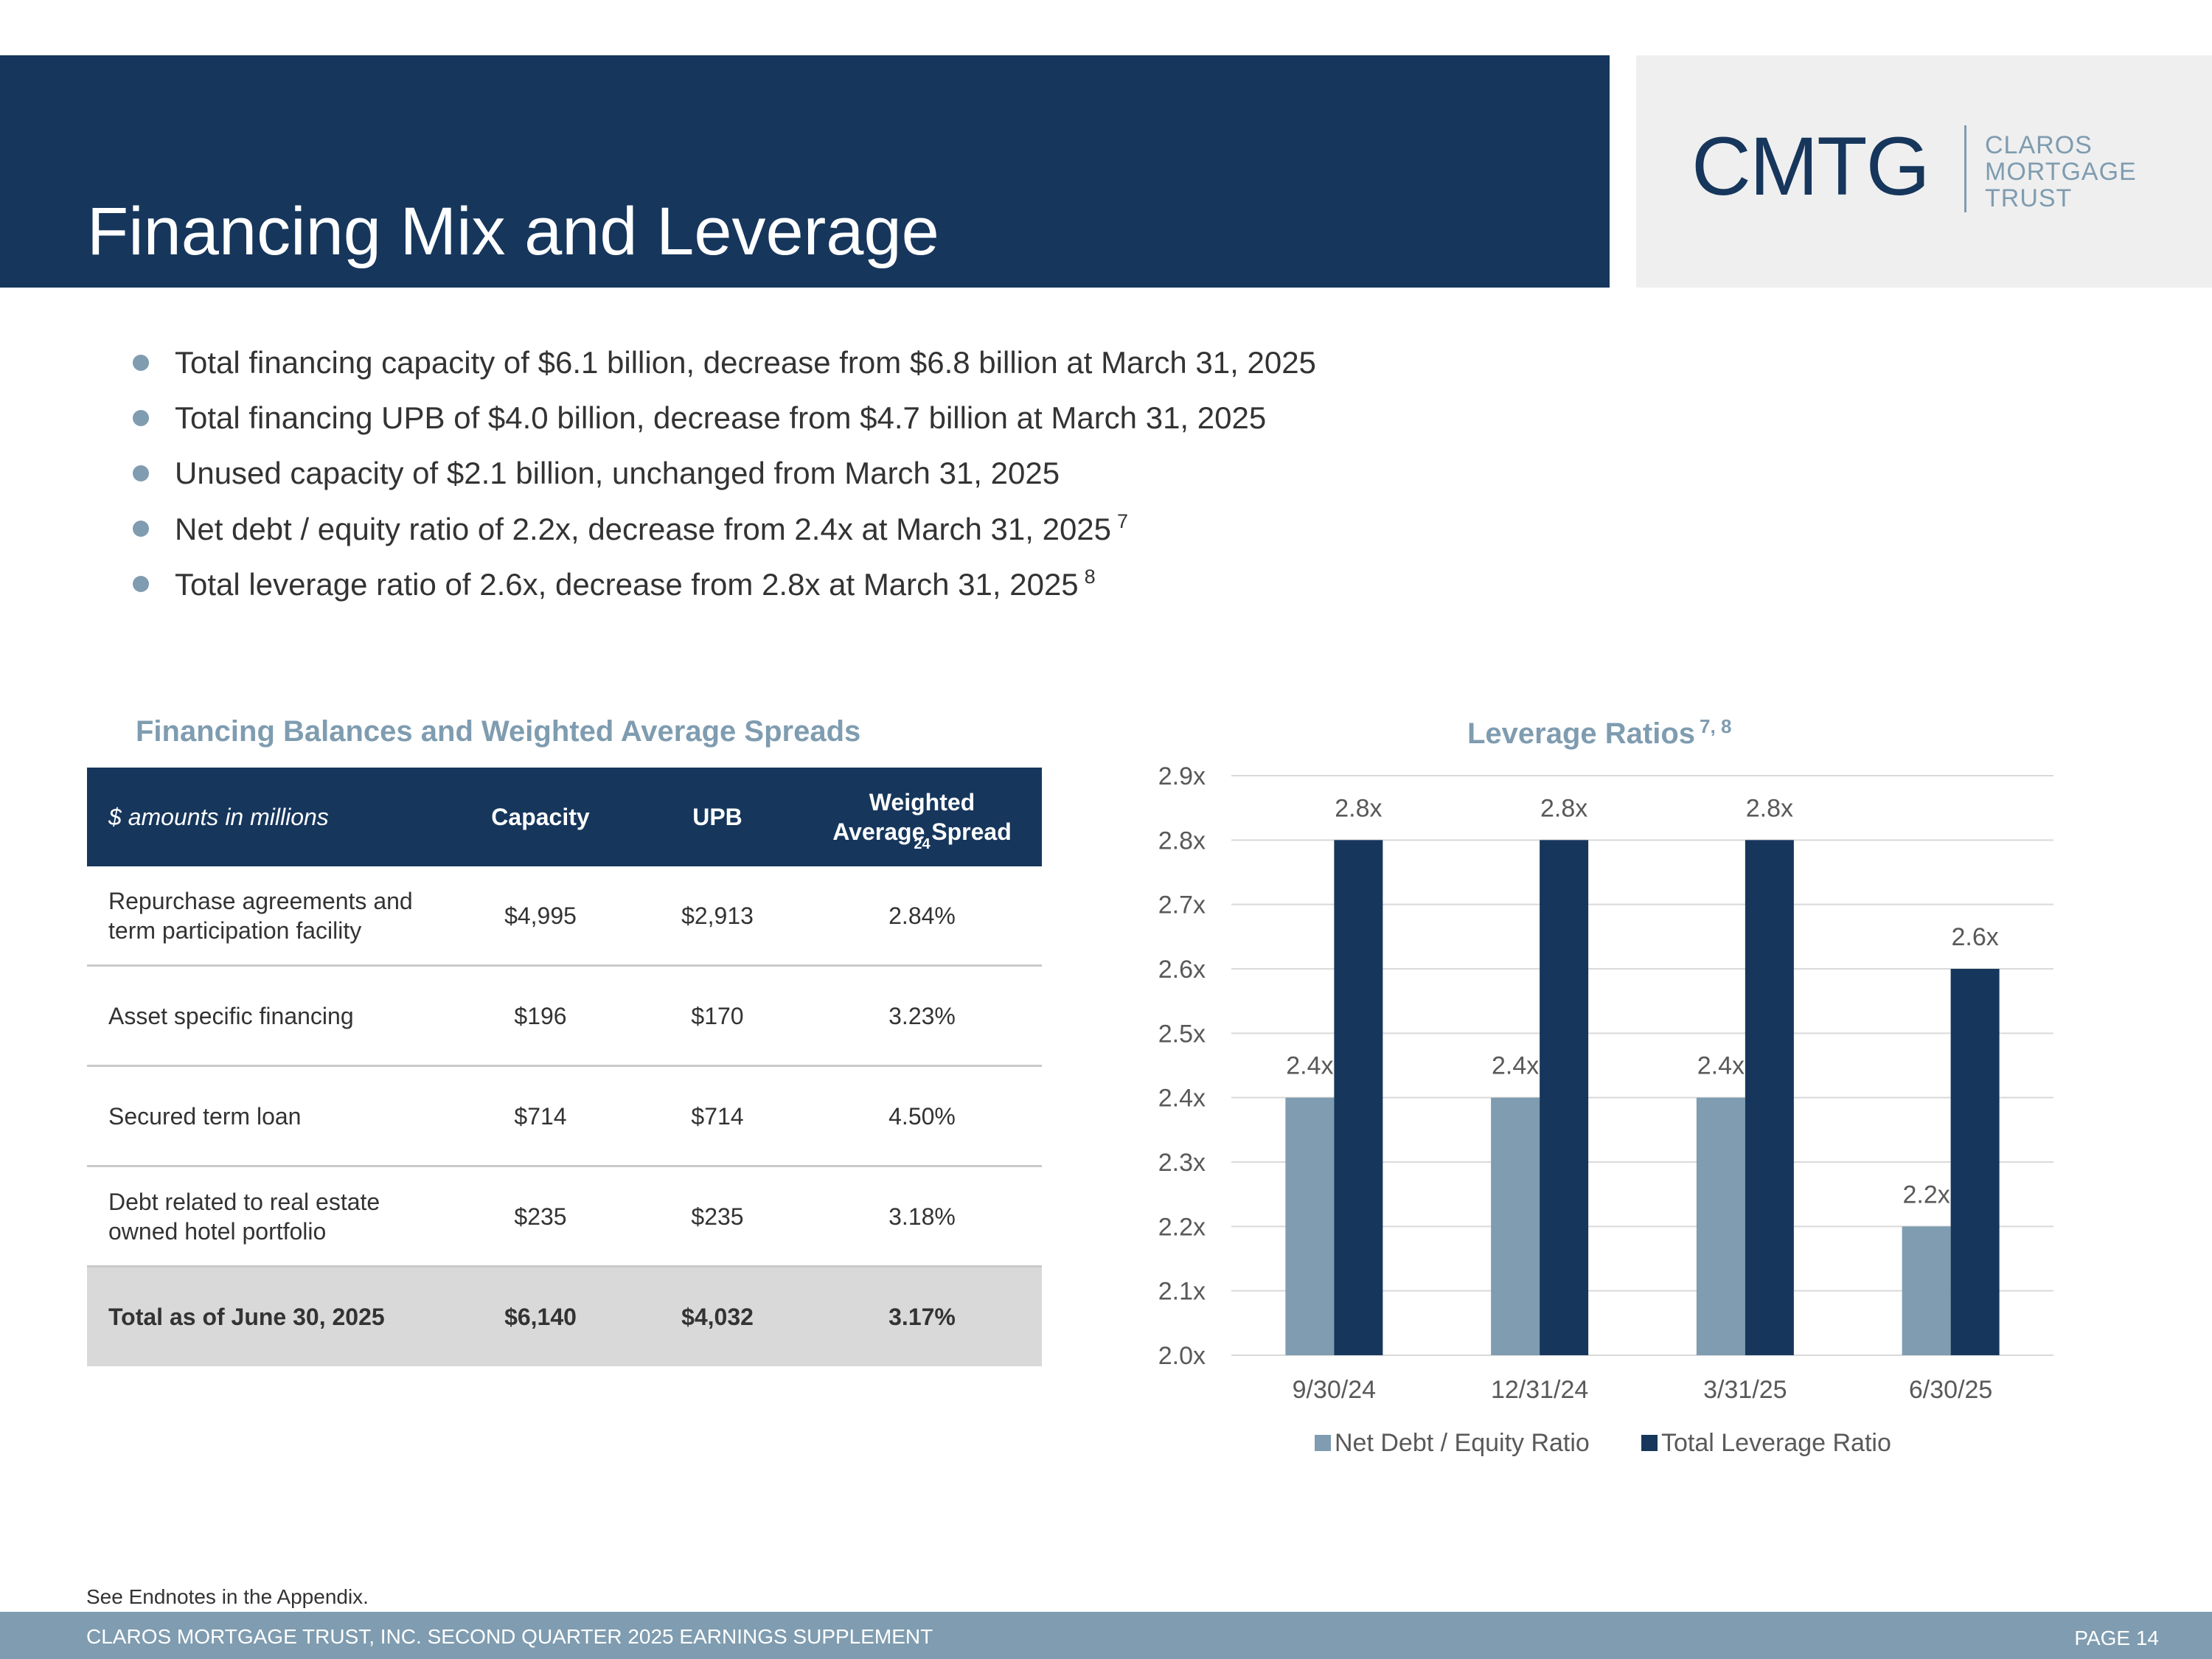  What do you see at coordinates (922, 1216) in the screenshot?
I see `row-spread: 3.18%` at bounding box center [922, 1216].